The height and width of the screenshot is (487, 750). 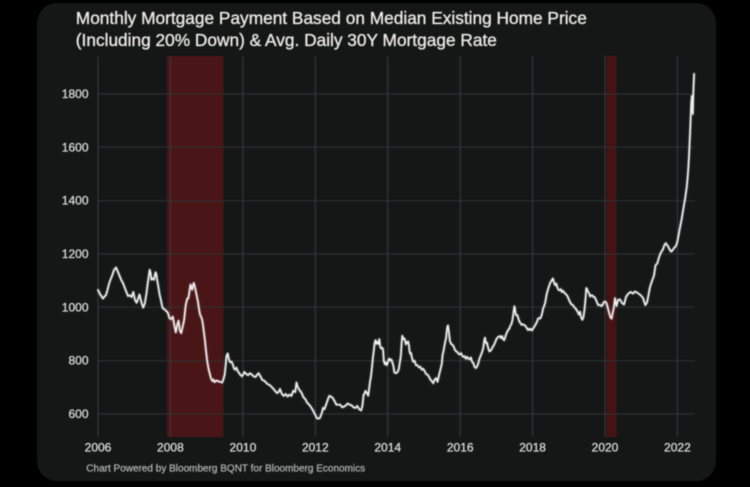 What do you see at coordinates (75, 147) in the screenshot?
I see `svg-text: 1600` at bounding box center [75, 147].